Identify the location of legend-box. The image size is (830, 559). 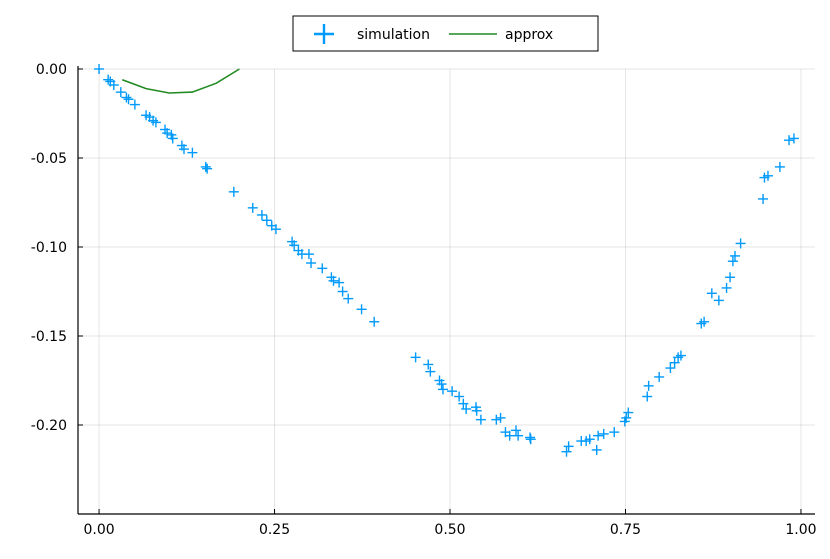
(445, 33).